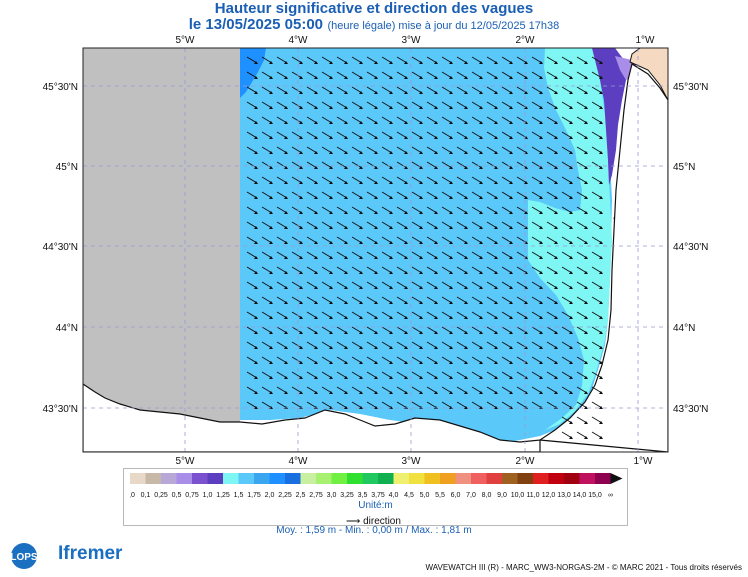  I want to click on scale-value-label: 5,5, so click(440, 495).